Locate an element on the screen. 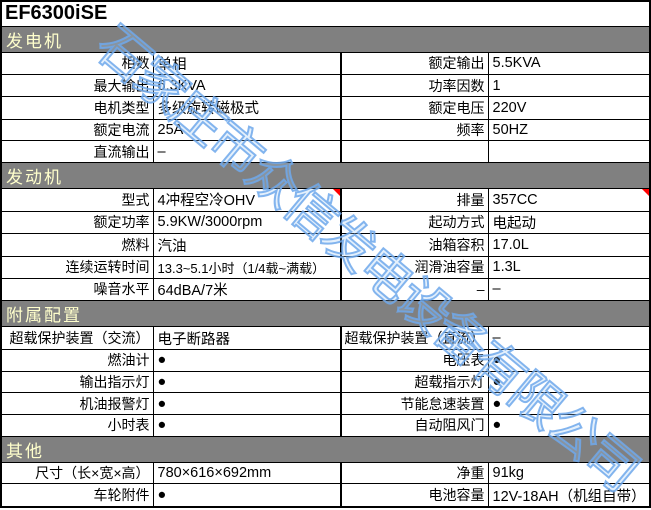 This screenshot has width=651, height=510. spec-label: 电池容量 is located at coordinates (414, 495).